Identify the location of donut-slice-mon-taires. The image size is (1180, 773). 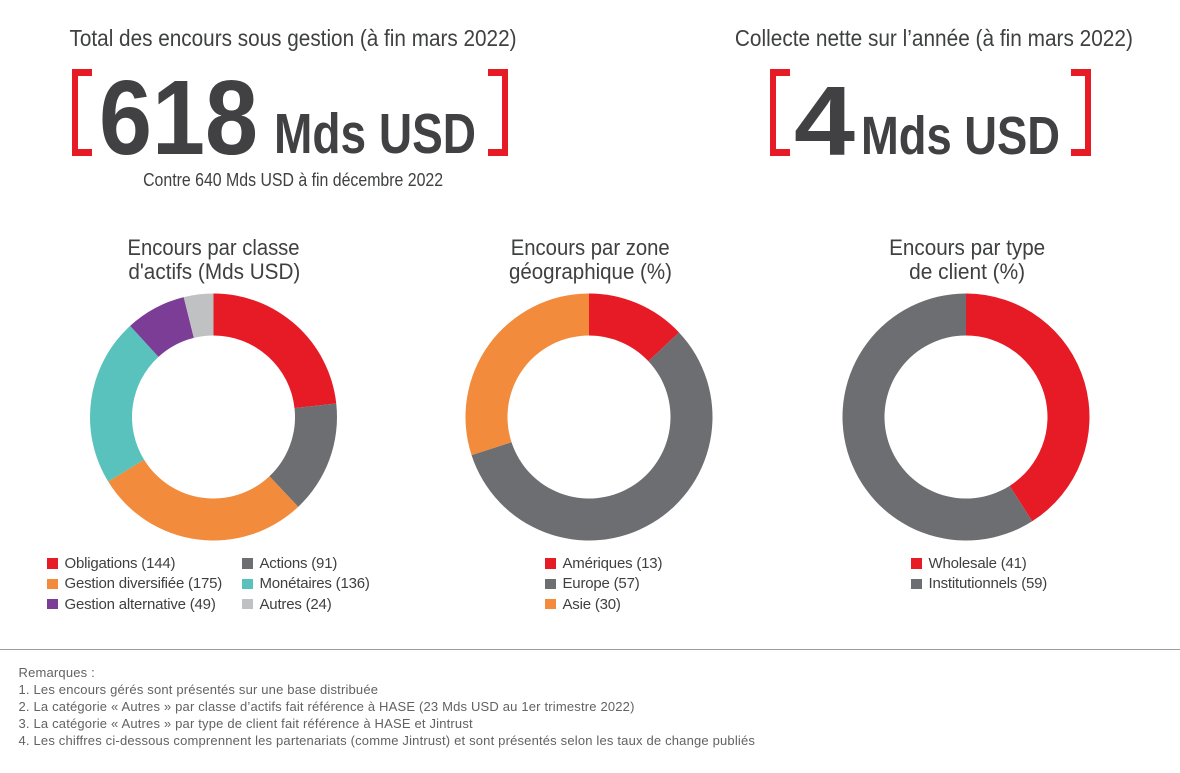
(124, 403).